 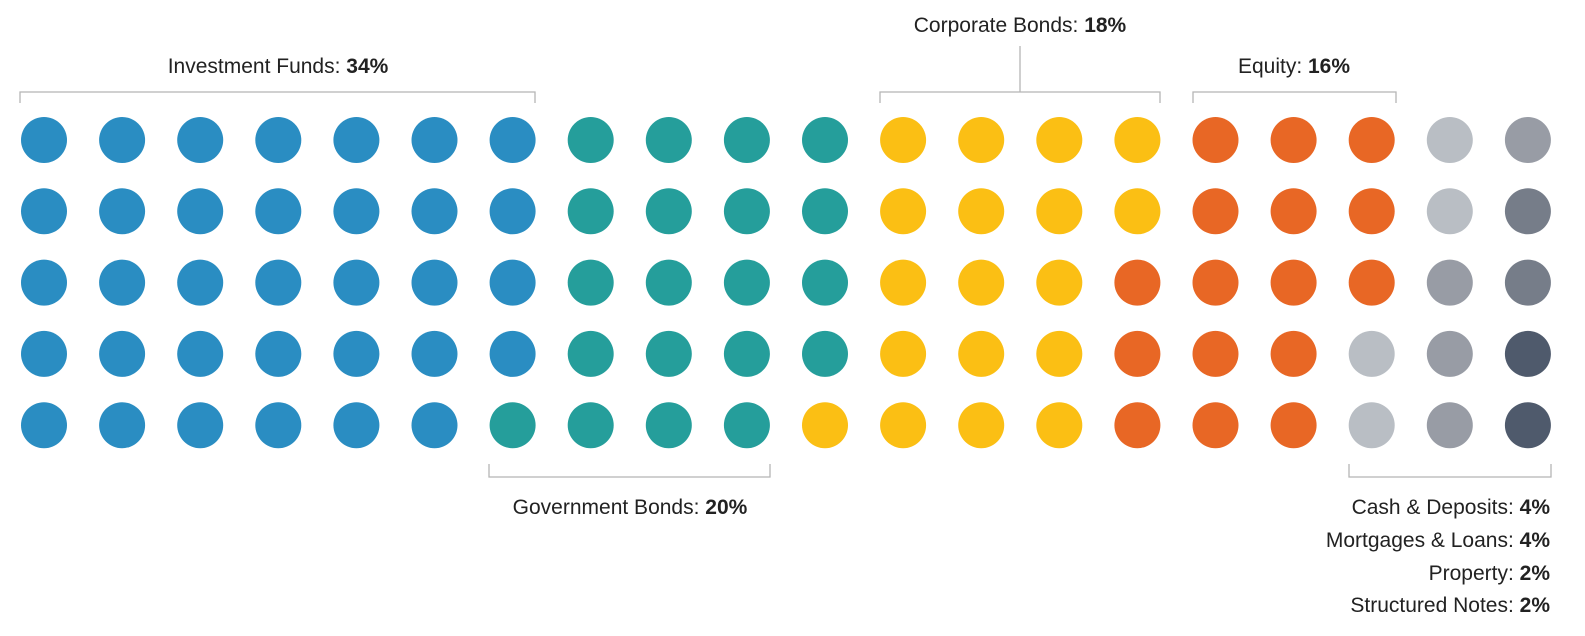 What do you see at coordinates (1490, 573) in the screenshot?
I see `label-property: Property: 2%` at bounding box center [1490, 573].